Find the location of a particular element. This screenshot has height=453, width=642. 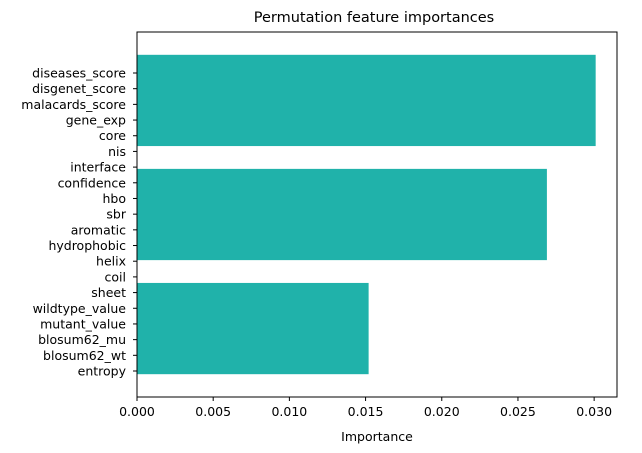

x-tick-label: 0.020 is located at coordinates (442, 411).